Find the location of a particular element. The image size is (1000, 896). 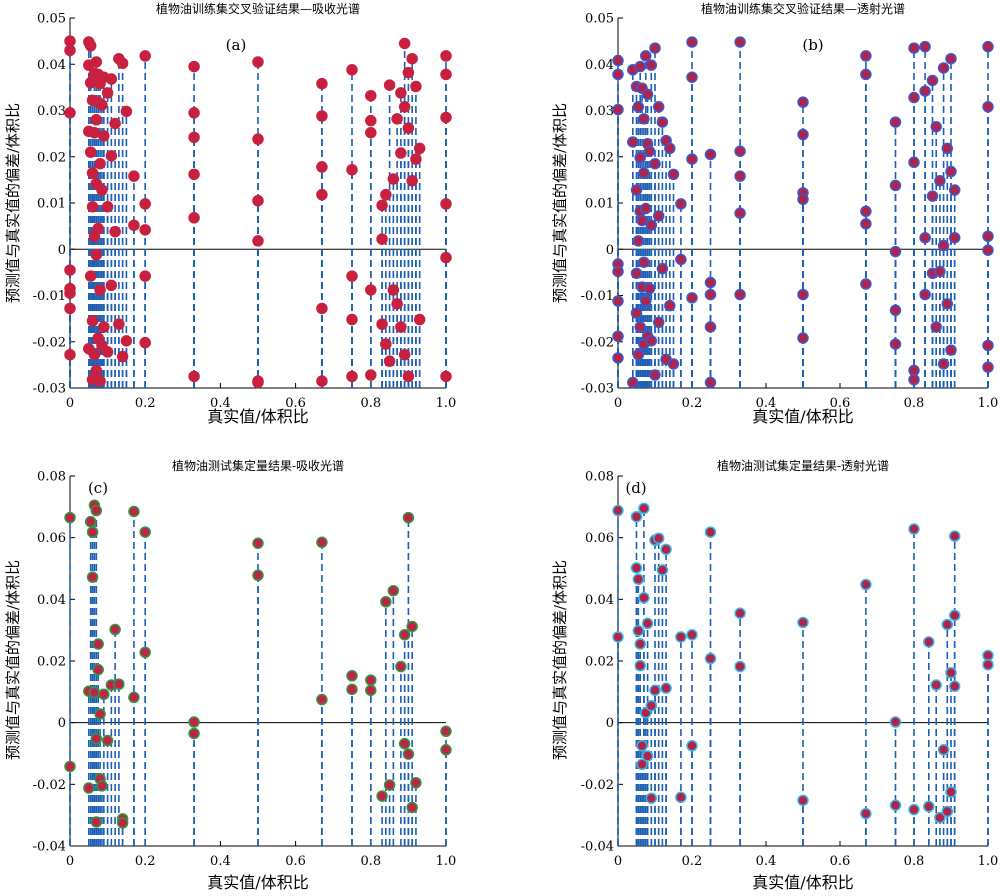

panel-b-x-tick-label: 0.6 is located at coordinates (840, 403).